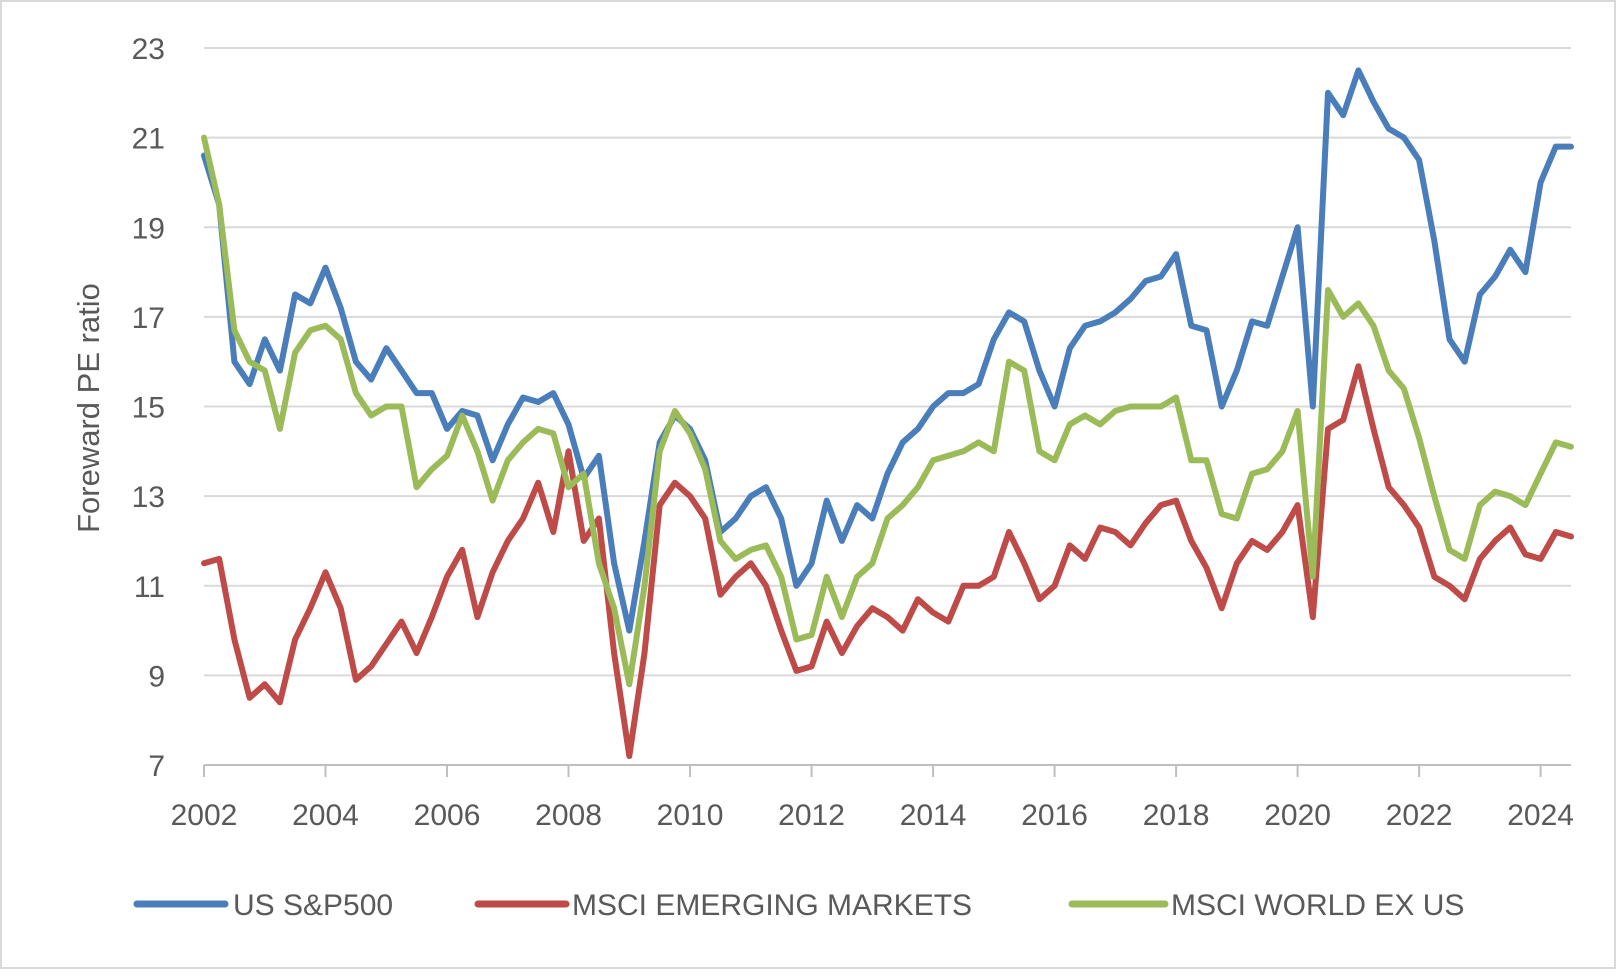 This screenshot has width=1619, height=977. Describe the element at coordinates (568, 815) in the screenshot. I see `x-tick-label: 2008` at that location.